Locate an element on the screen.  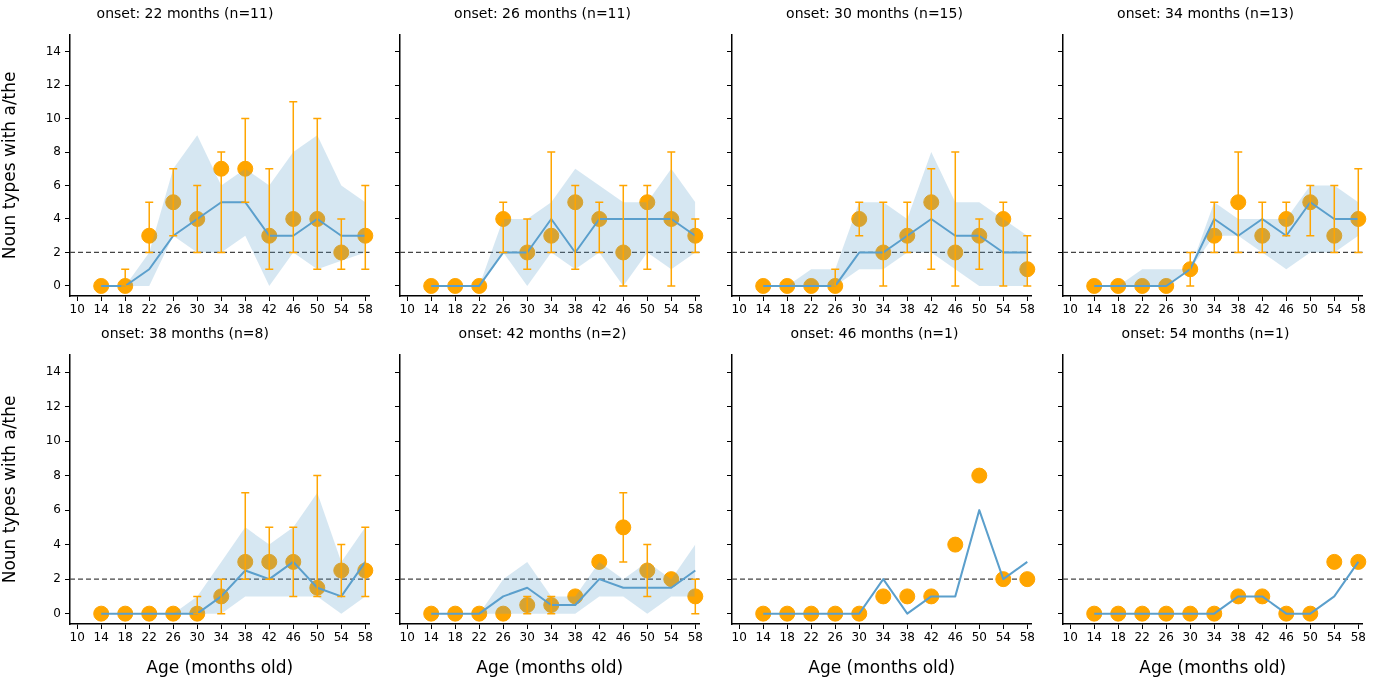
chart-title: onset: 38 months (n=8) is located at coordinates (185, 333).